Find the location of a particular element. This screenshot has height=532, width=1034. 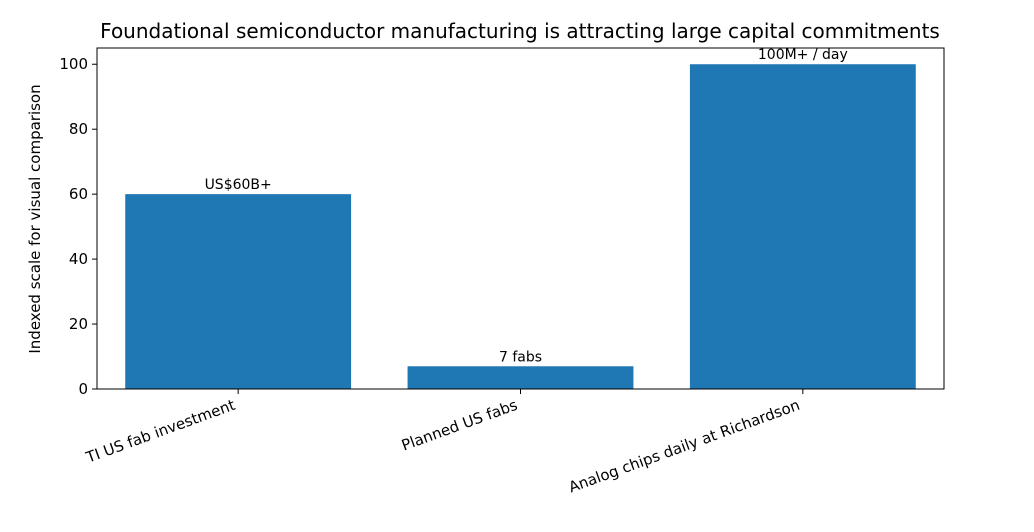

y-tick-label-4: 80 is located at coordinates (78, 129).